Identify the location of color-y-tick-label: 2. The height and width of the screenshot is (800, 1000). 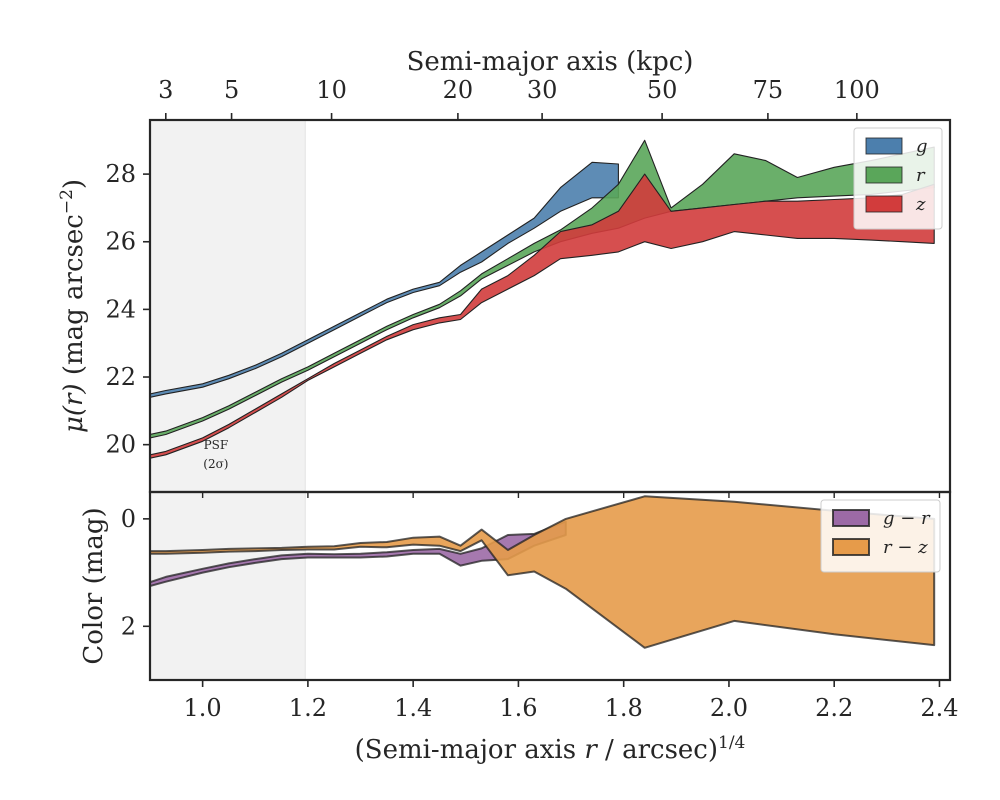
(128, 626).